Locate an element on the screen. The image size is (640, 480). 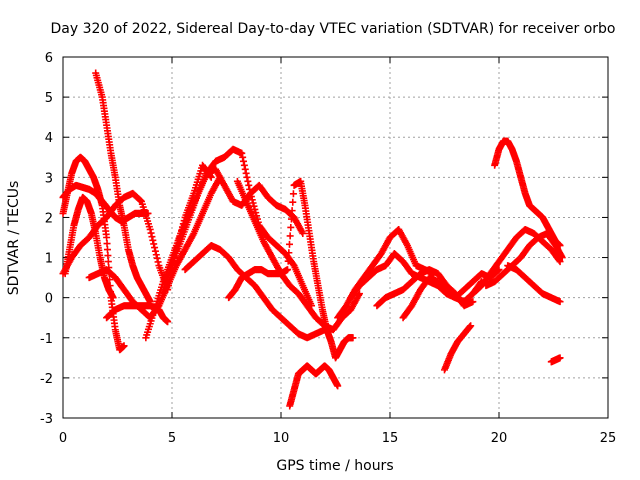
series-s17 is located at coordinates (425, 288).